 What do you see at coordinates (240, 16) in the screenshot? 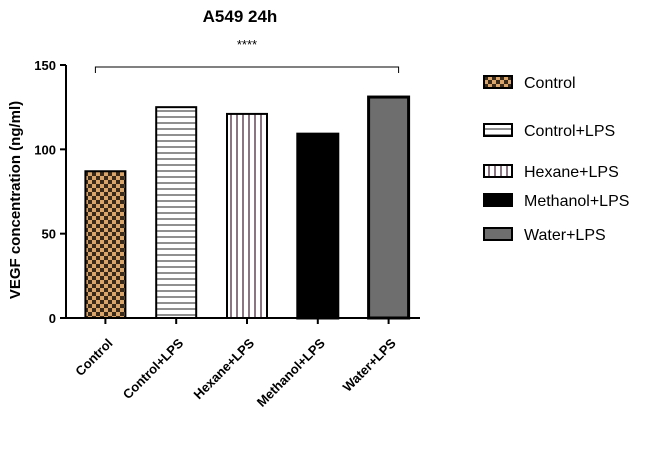
I see `chart-title: A549 24h` at bounding box center [240, 16].